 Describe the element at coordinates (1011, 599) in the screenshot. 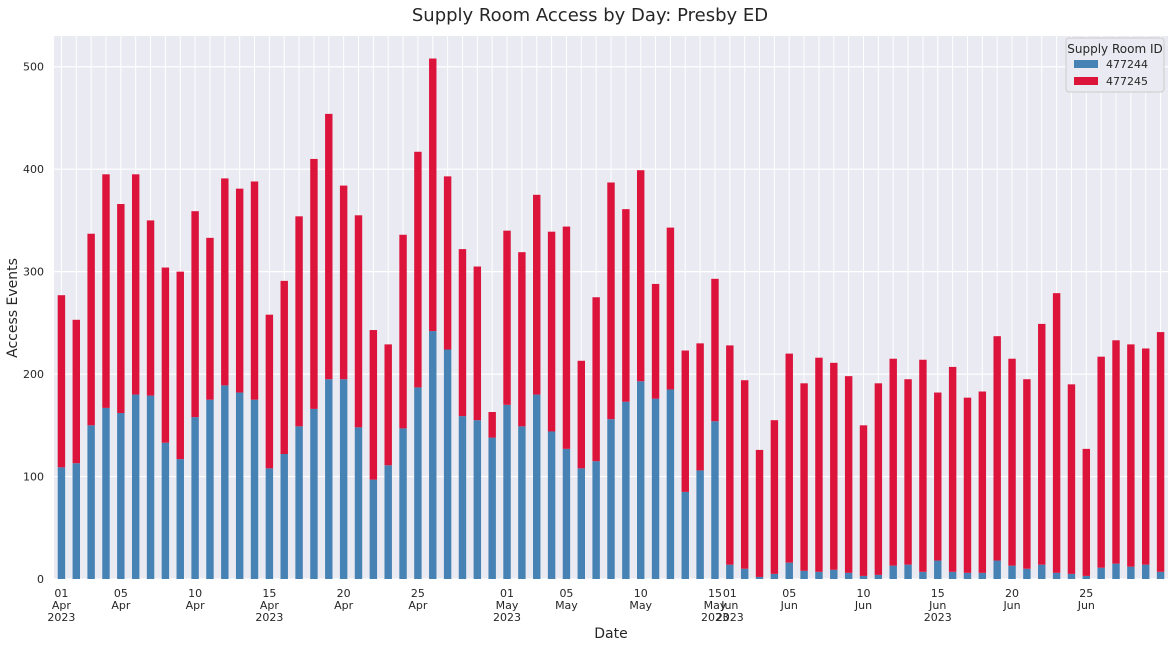

I see `x-tick-label: 20 Jun` at that location.